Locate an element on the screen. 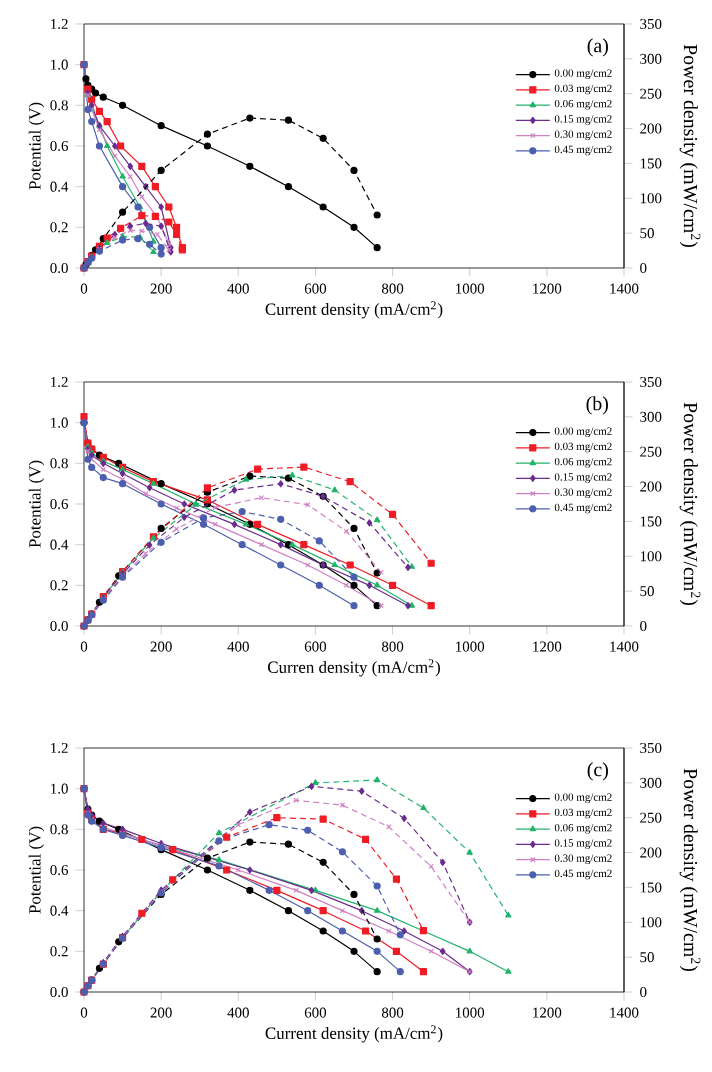 This screenshot has height=1072, width=712. annotation: (c) is located at coordinates (597, 771).